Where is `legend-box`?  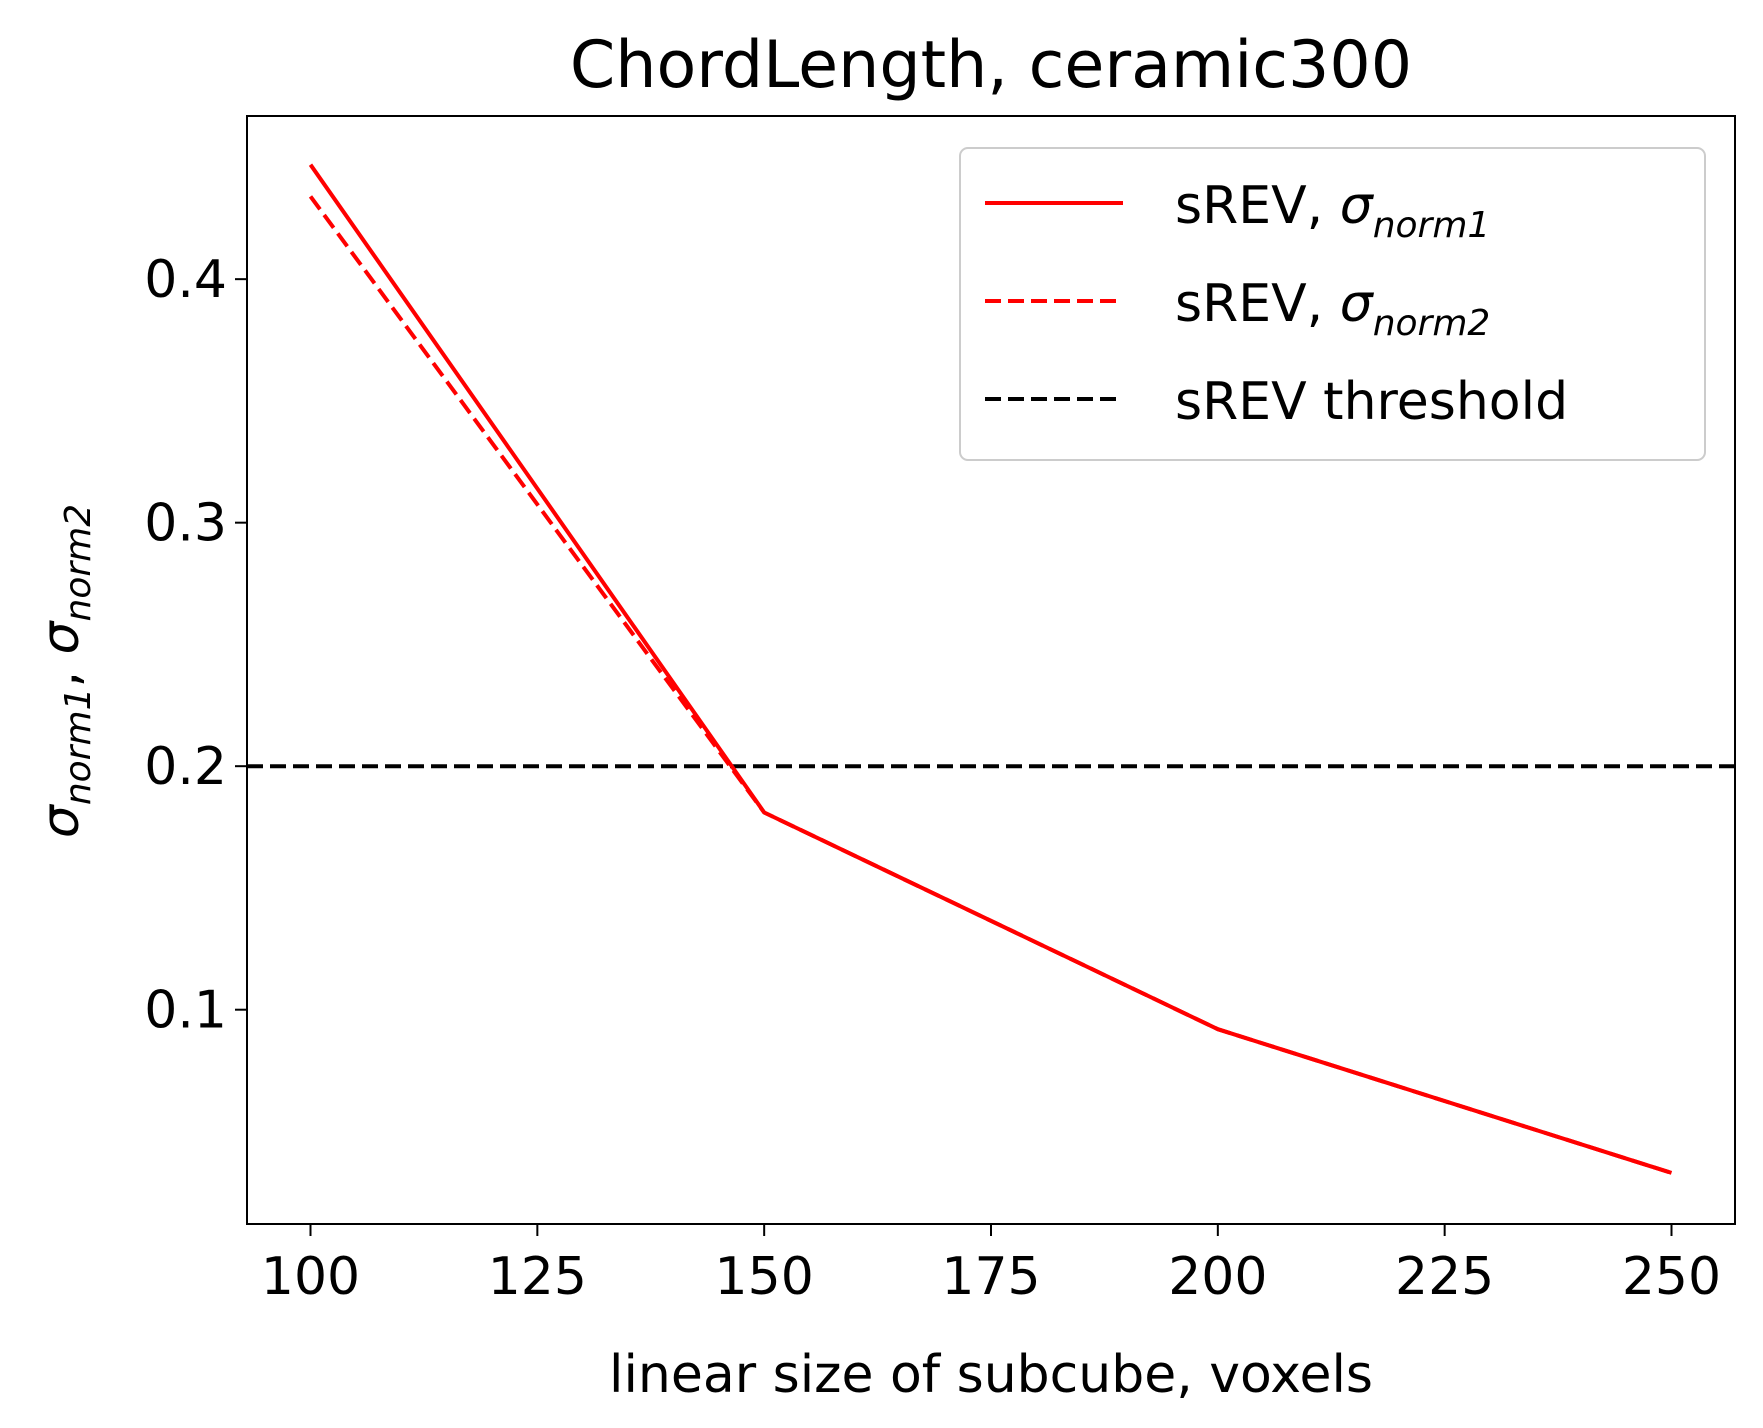 legend-box is located at coordinates (1332, 304).